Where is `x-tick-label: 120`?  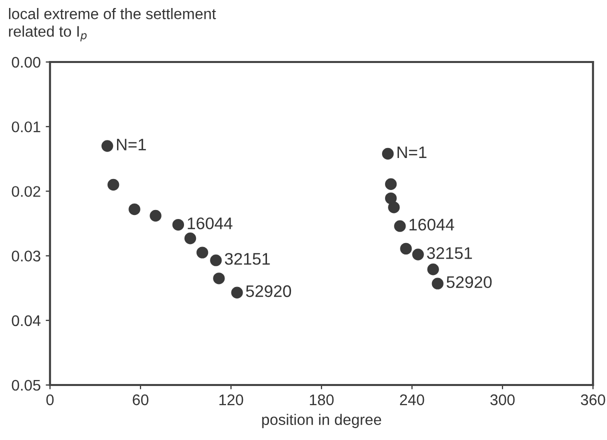 x-tick-label: 120 is located at coordinates (231, 400).